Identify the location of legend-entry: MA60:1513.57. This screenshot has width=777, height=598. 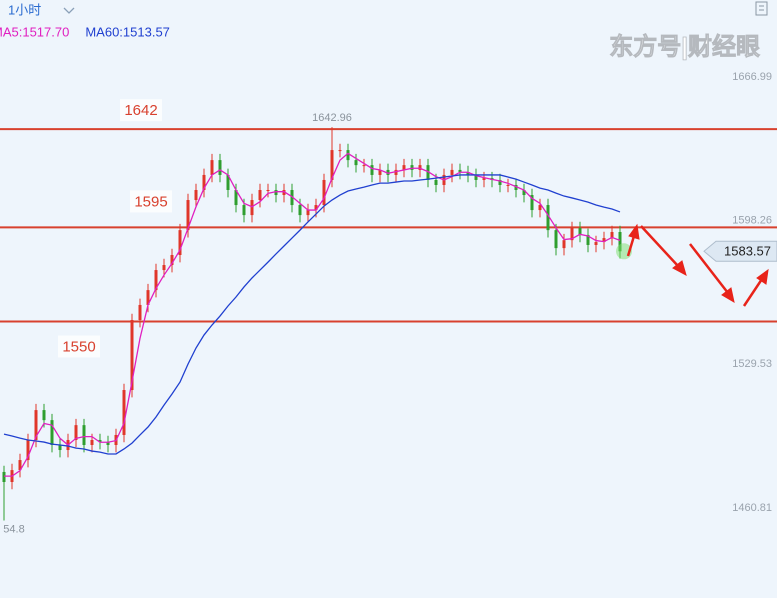
(127, 31).